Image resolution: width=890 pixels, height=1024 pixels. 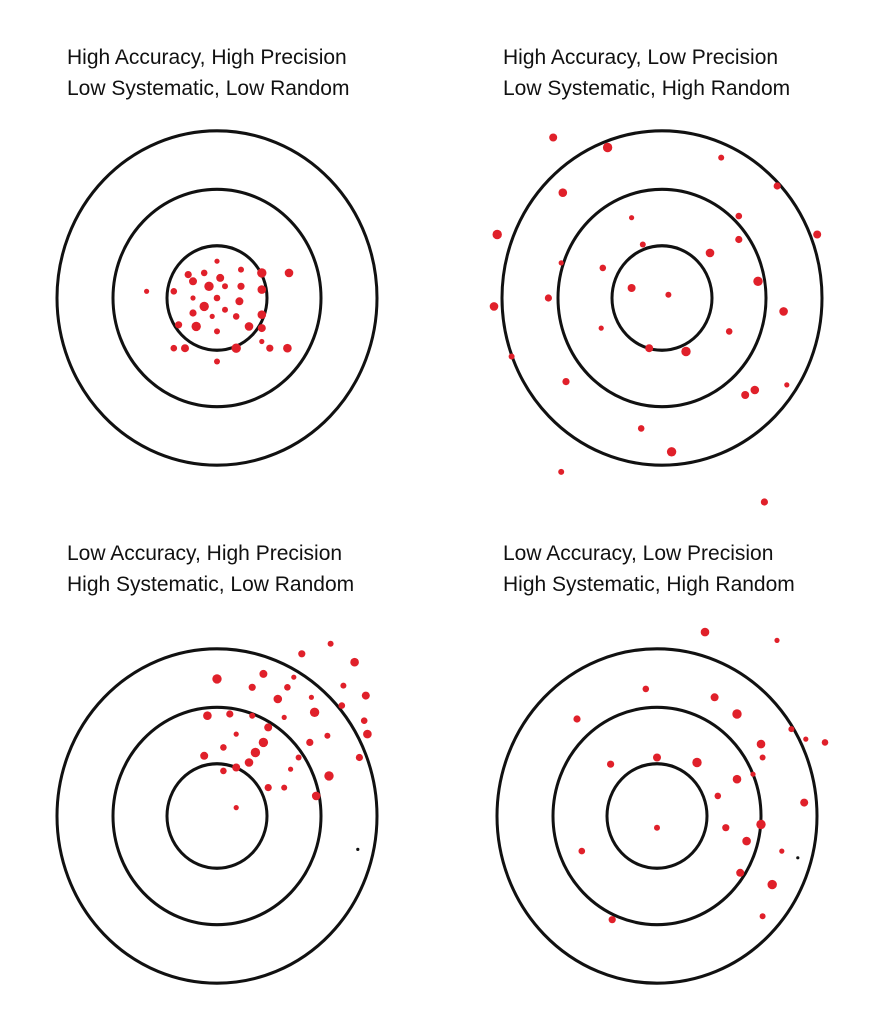 What do you see at coordinates (647, 88) in the screenshot?
I see `panel-title-line-2: Low Systematic, High Random` at bounding box center [647, 88].